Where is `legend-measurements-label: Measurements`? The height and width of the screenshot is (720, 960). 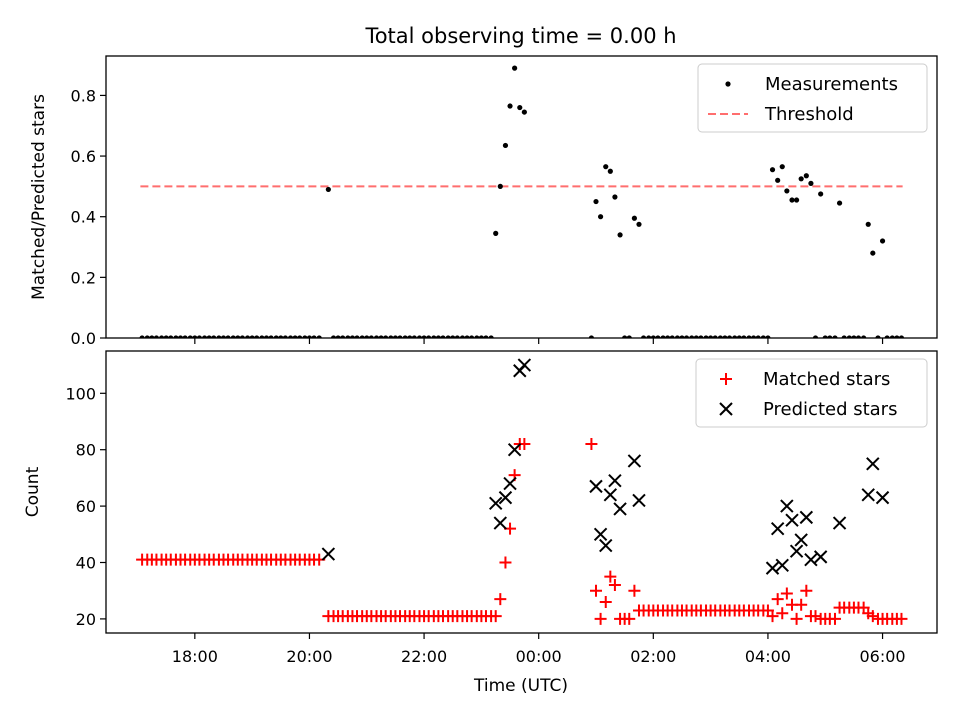 legend-measurements-label: Measurements is located at coordinates (831, 84).